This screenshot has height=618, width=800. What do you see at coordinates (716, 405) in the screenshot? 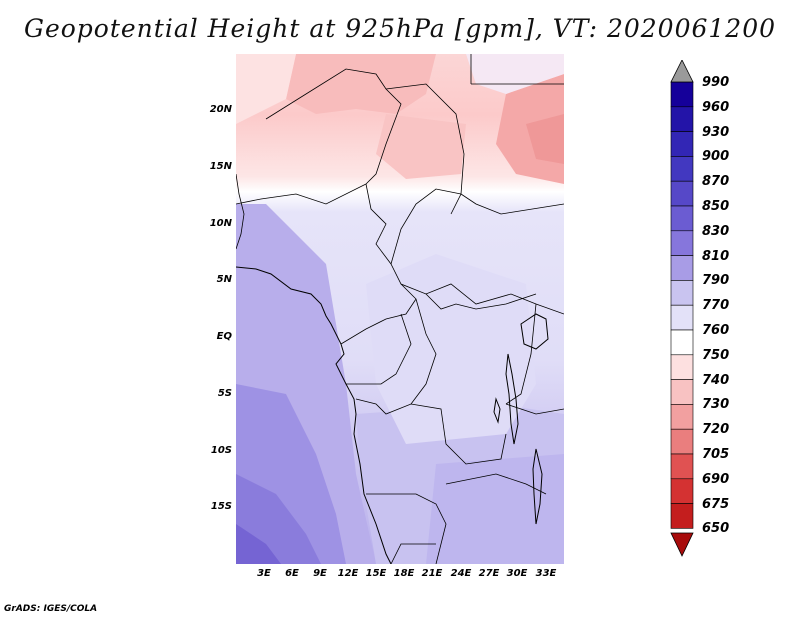
I see `colorbar-label-730: 730` at bounding box center [716, 405].